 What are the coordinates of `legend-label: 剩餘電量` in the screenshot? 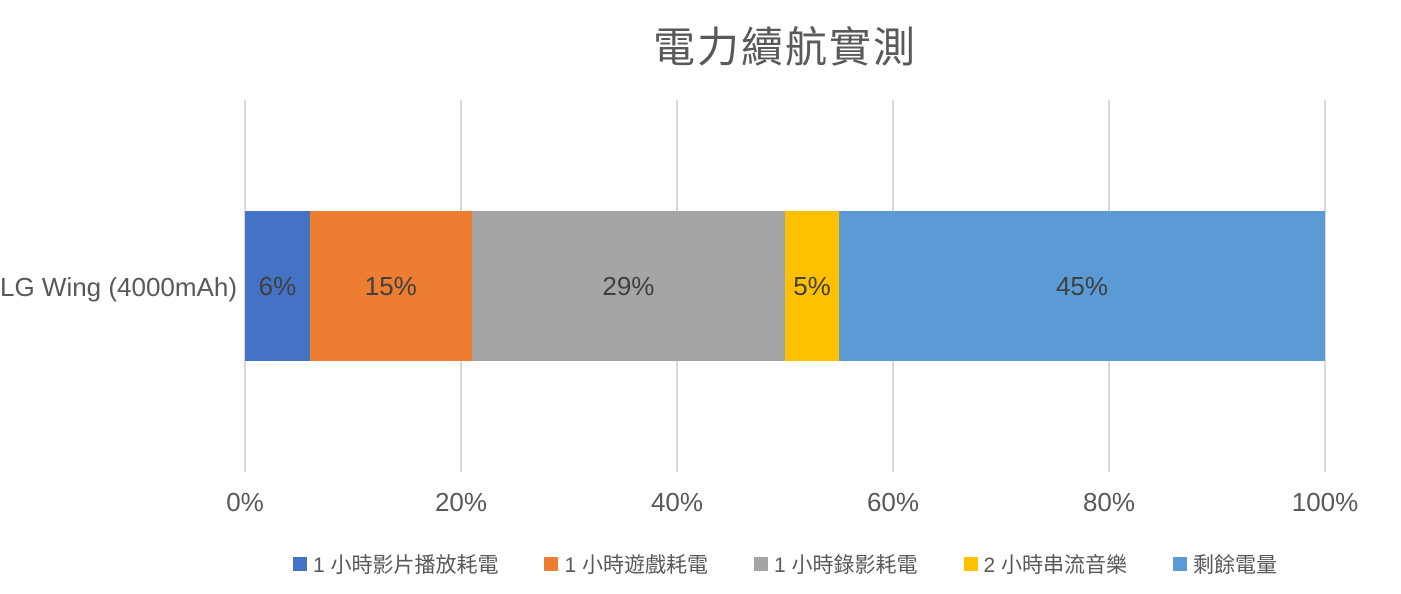 It's located at (1235, 565).